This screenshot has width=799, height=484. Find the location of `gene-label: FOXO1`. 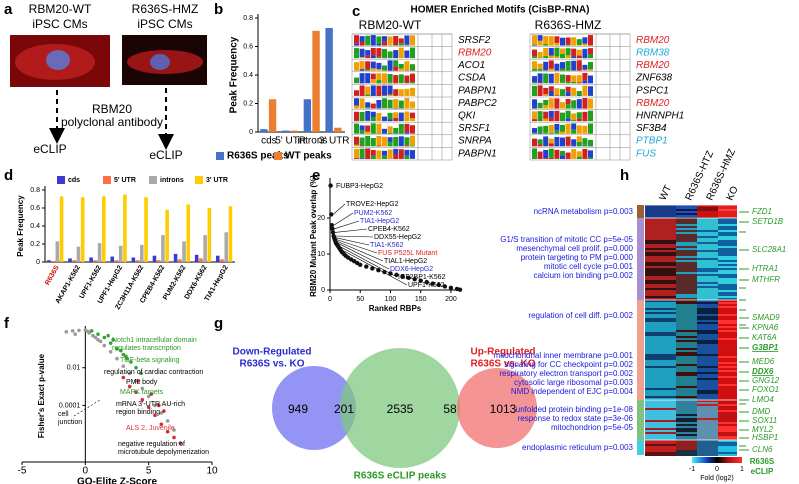

gene-label: FOXO1 is located at coordinates (765, 389).